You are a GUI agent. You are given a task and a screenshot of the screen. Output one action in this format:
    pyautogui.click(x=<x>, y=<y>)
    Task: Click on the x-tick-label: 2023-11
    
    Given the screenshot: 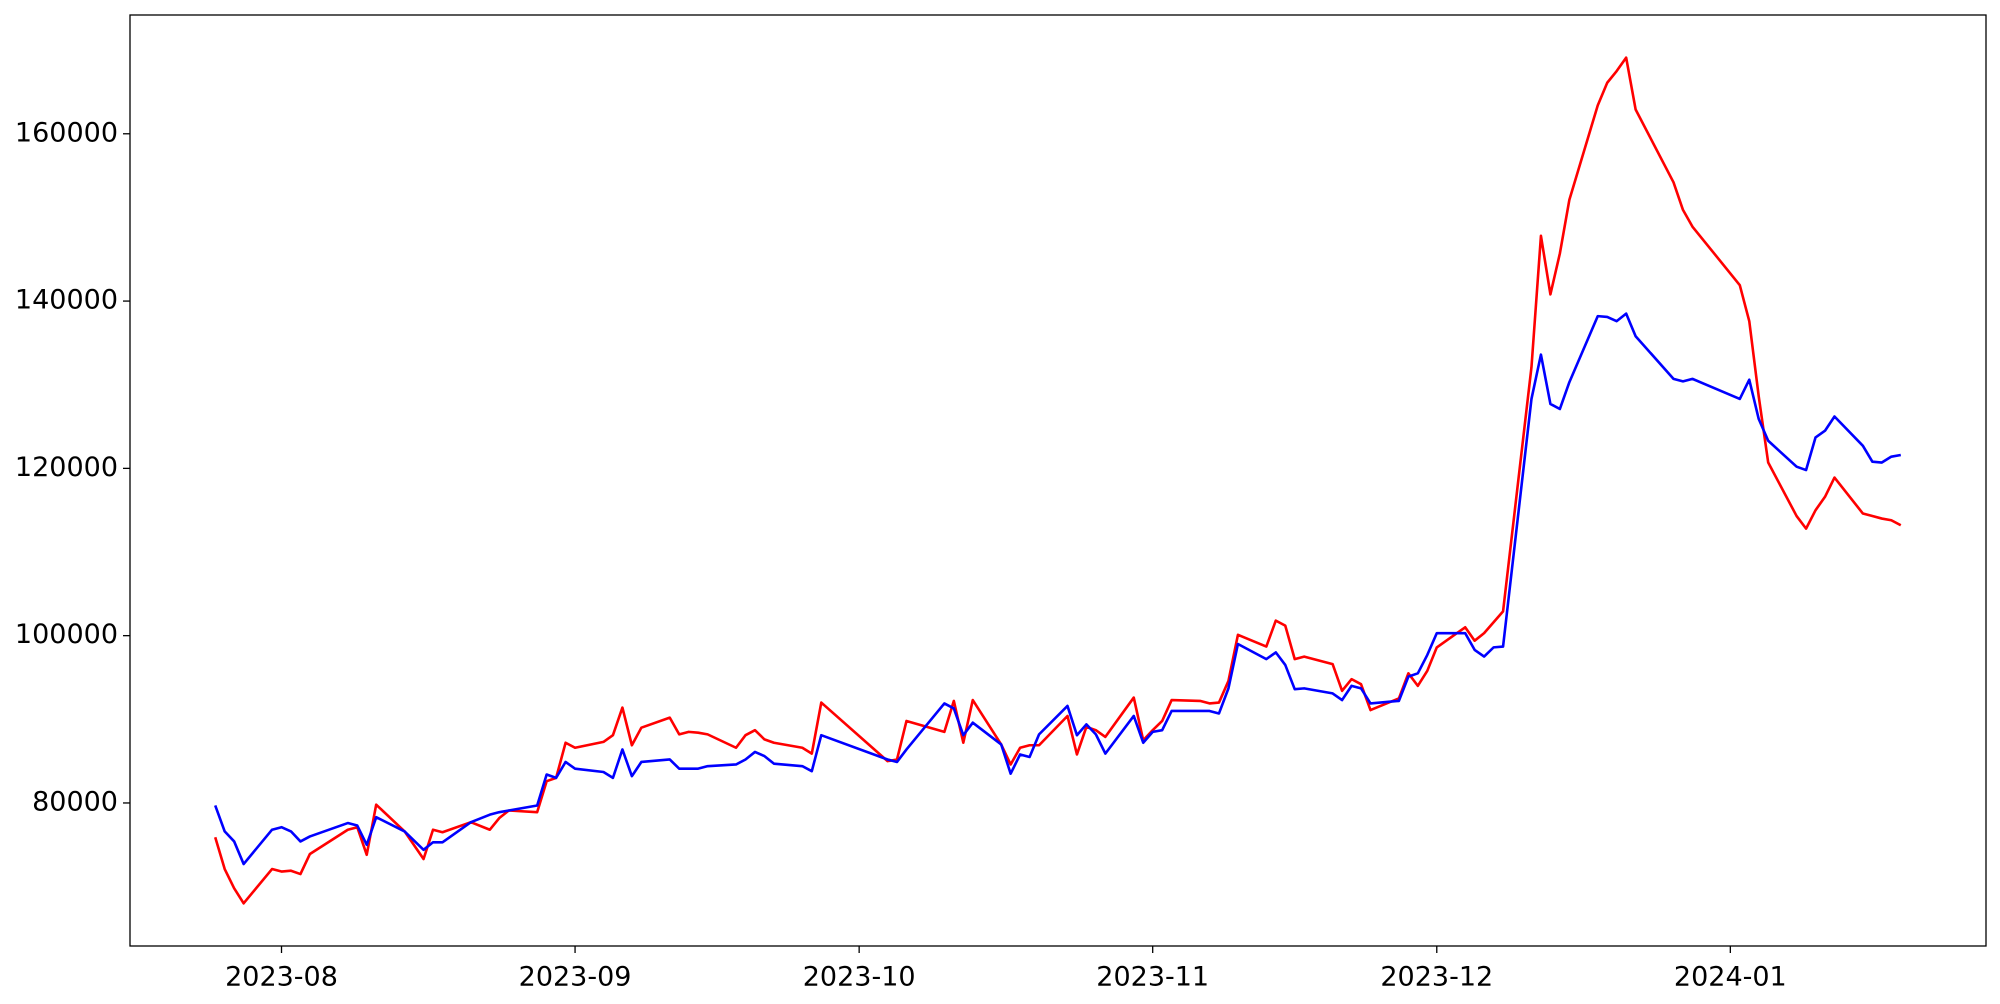 What is the action you would take?
    pyautogui.click(x=1152, y=977)
    